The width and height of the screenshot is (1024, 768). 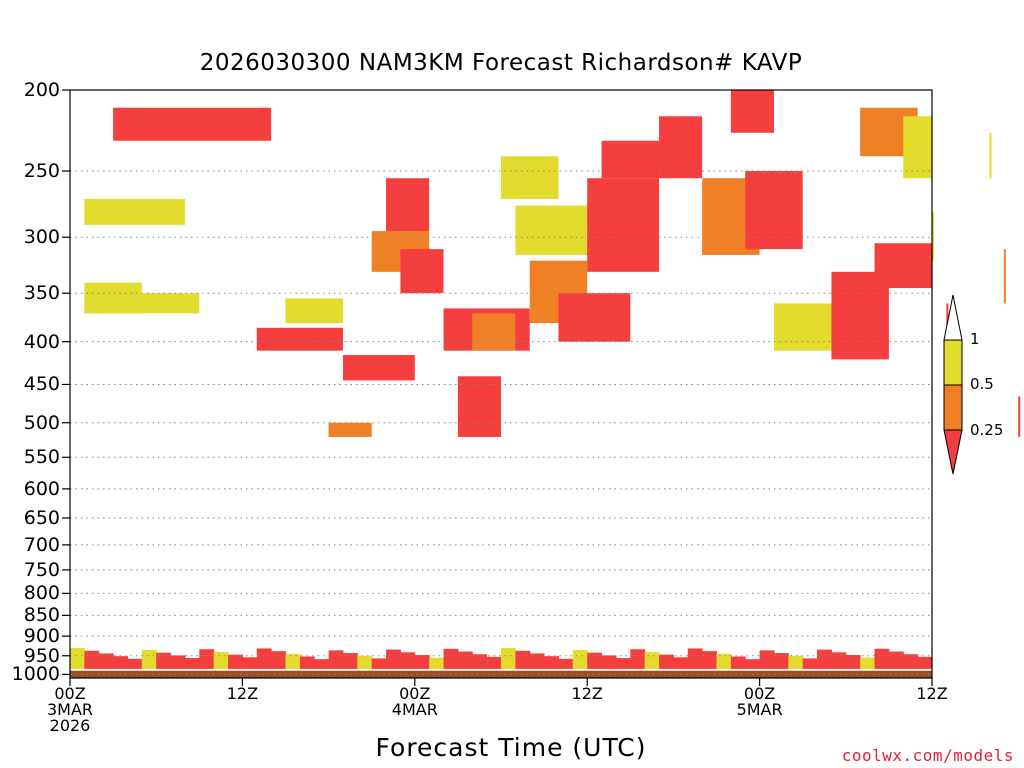 What do you see at coordinates (41, 384) in the screenshot?
I see `y-label-450: 450` at bounding box center [41, 384].